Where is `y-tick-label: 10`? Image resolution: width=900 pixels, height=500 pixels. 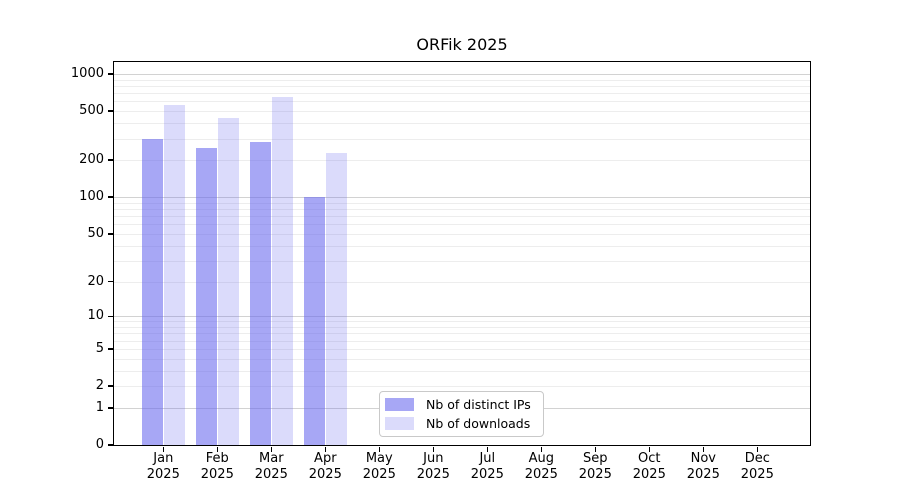 y-tick-label: 10 is located at coordinates (95, 316).